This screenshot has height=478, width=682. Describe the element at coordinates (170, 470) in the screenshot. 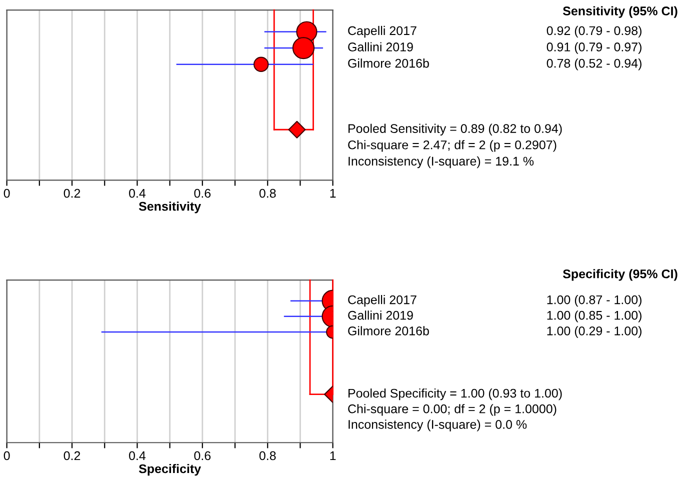

I see `x-axis-title: Specificity` at that location.